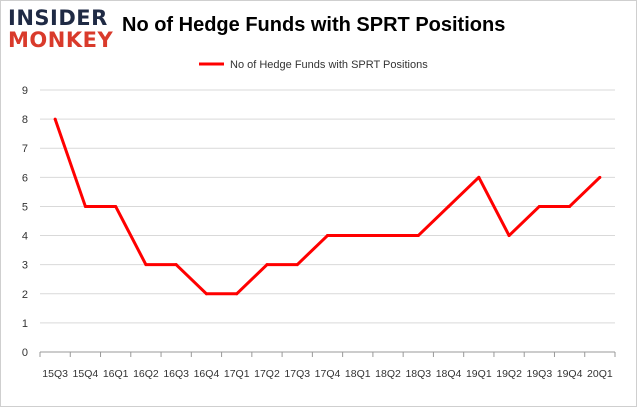 This screenshot has height=408, width=637. Describe the element at coordinates (449, 374) in the screenshot. I see `x-tick-label: 18Q4` at that location.